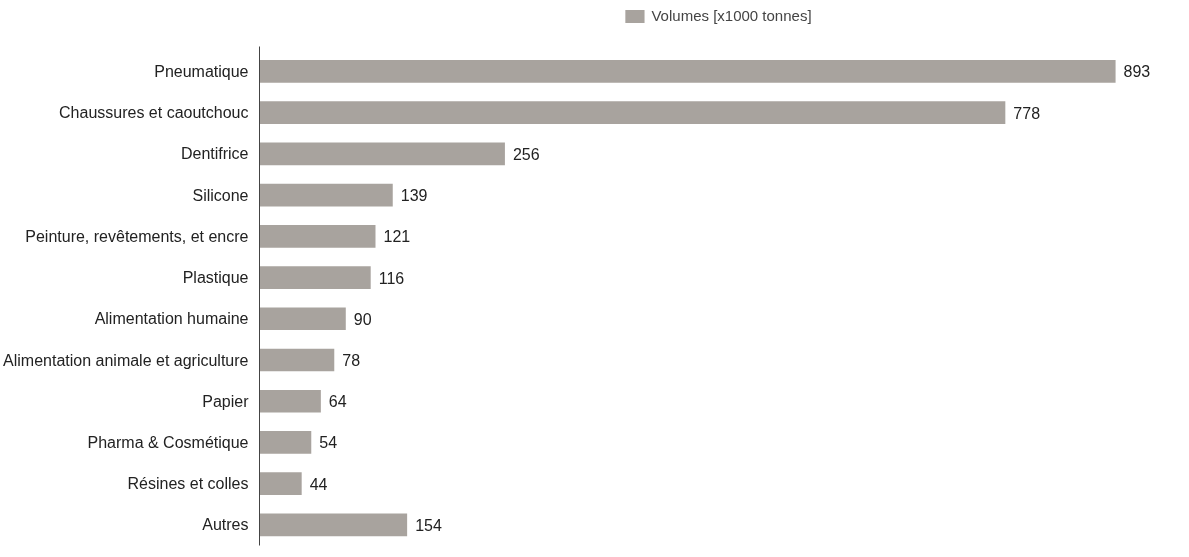 The height and width of the screenshot is (557, 1189). I want to click on y-tick-label: Dentifrice, so click(214, 154).